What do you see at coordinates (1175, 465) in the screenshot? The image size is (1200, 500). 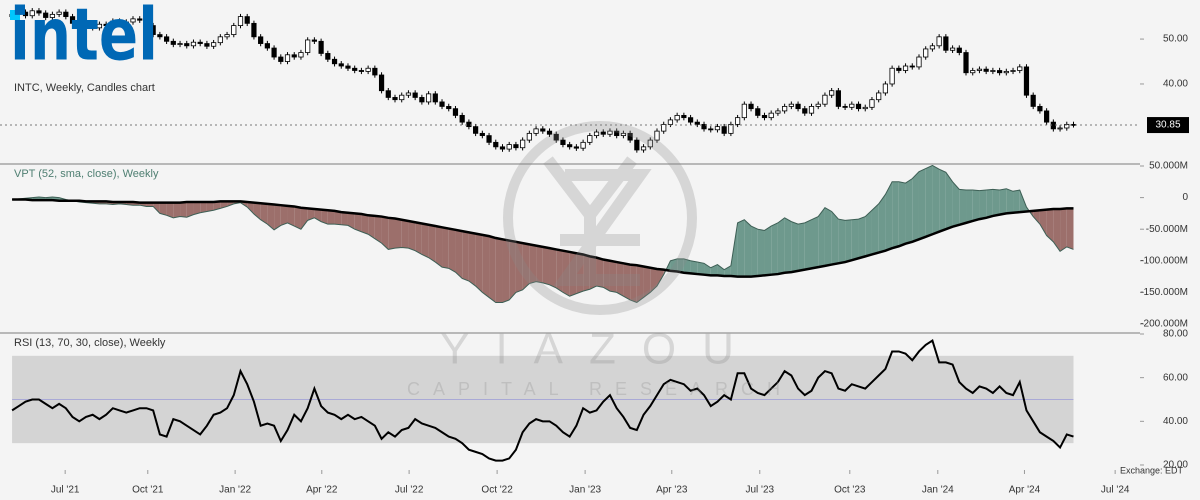 I see `y-tick-label: 20.00` at bounding box center [1175, 465].